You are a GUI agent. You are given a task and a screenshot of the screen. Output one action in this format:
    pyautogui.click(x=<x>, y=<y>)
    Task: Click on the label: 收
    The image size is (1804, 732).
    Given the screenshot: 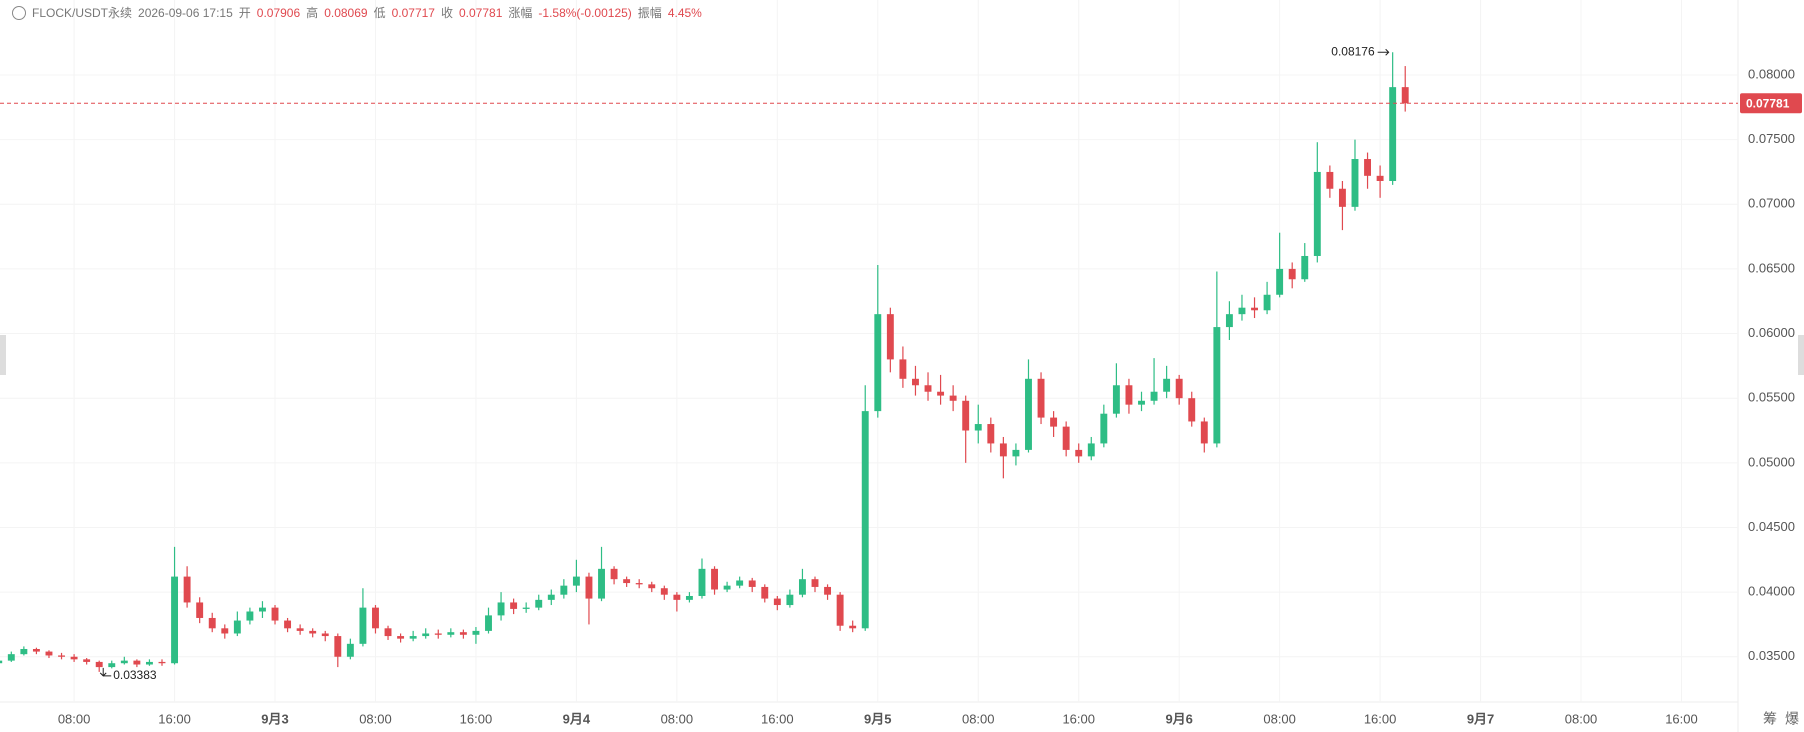 What is the action you would take?
    pyautogui.click(x=446, y=13)
    